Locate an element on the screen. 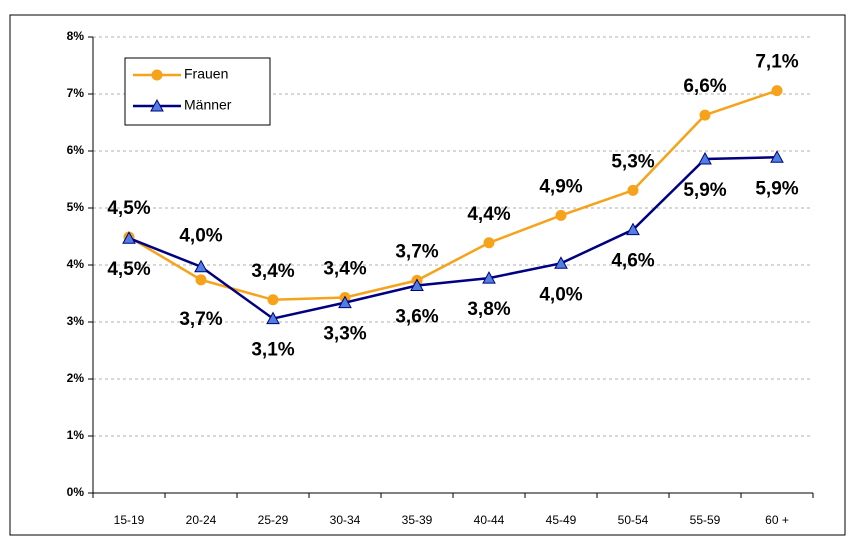 The image size is (855, 537). legend-label: Frauen is located at coordinates (206, 74).